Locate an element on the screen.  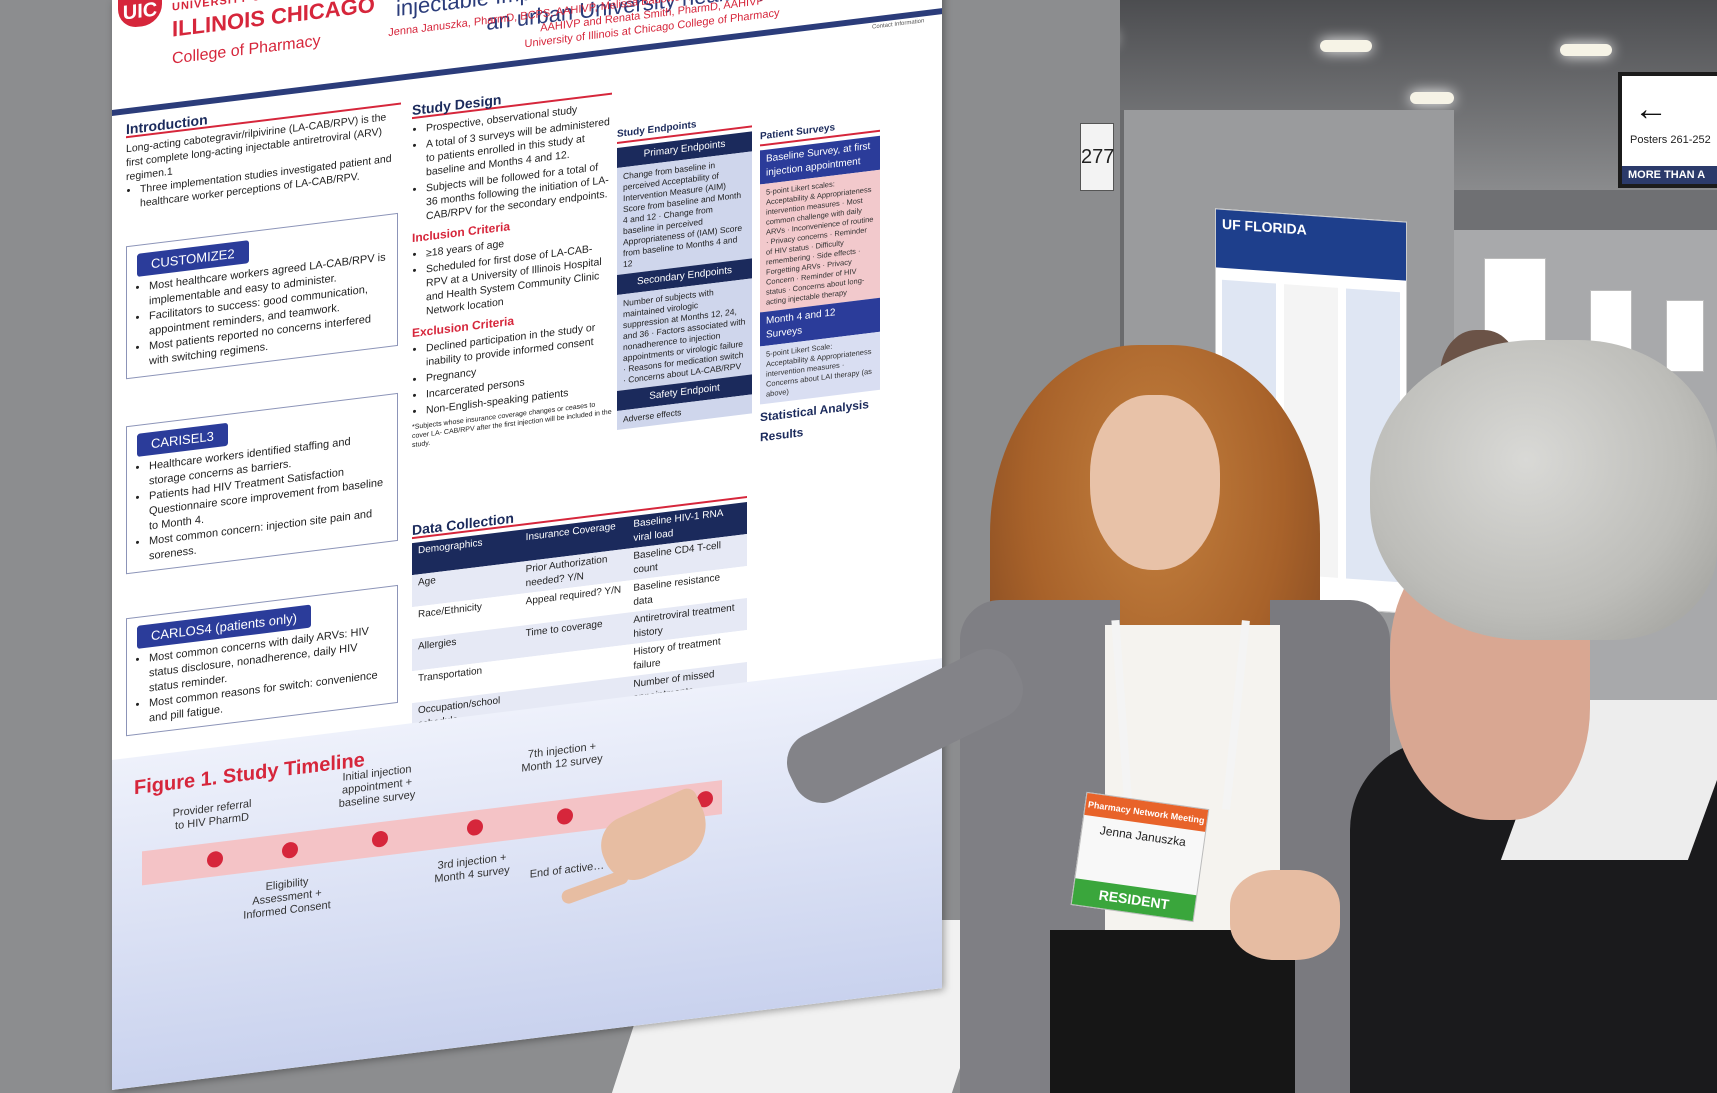
booth-number: 277 is located at coordinates (1097, 157).